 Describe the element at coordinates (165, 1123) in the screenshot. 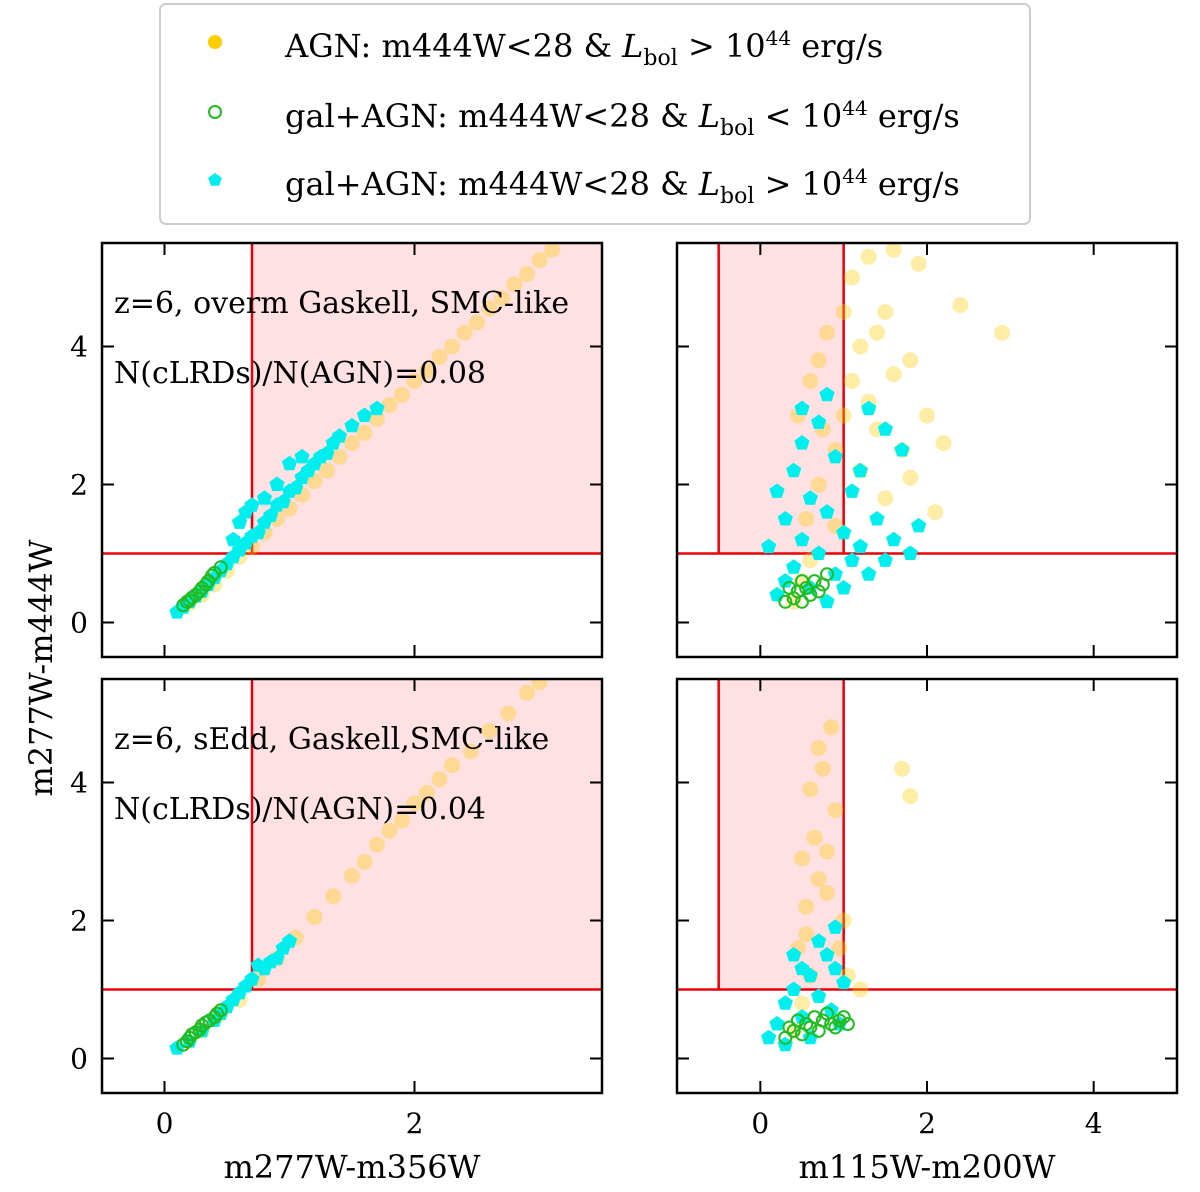

I see `x-tick-label: 0` at that location.